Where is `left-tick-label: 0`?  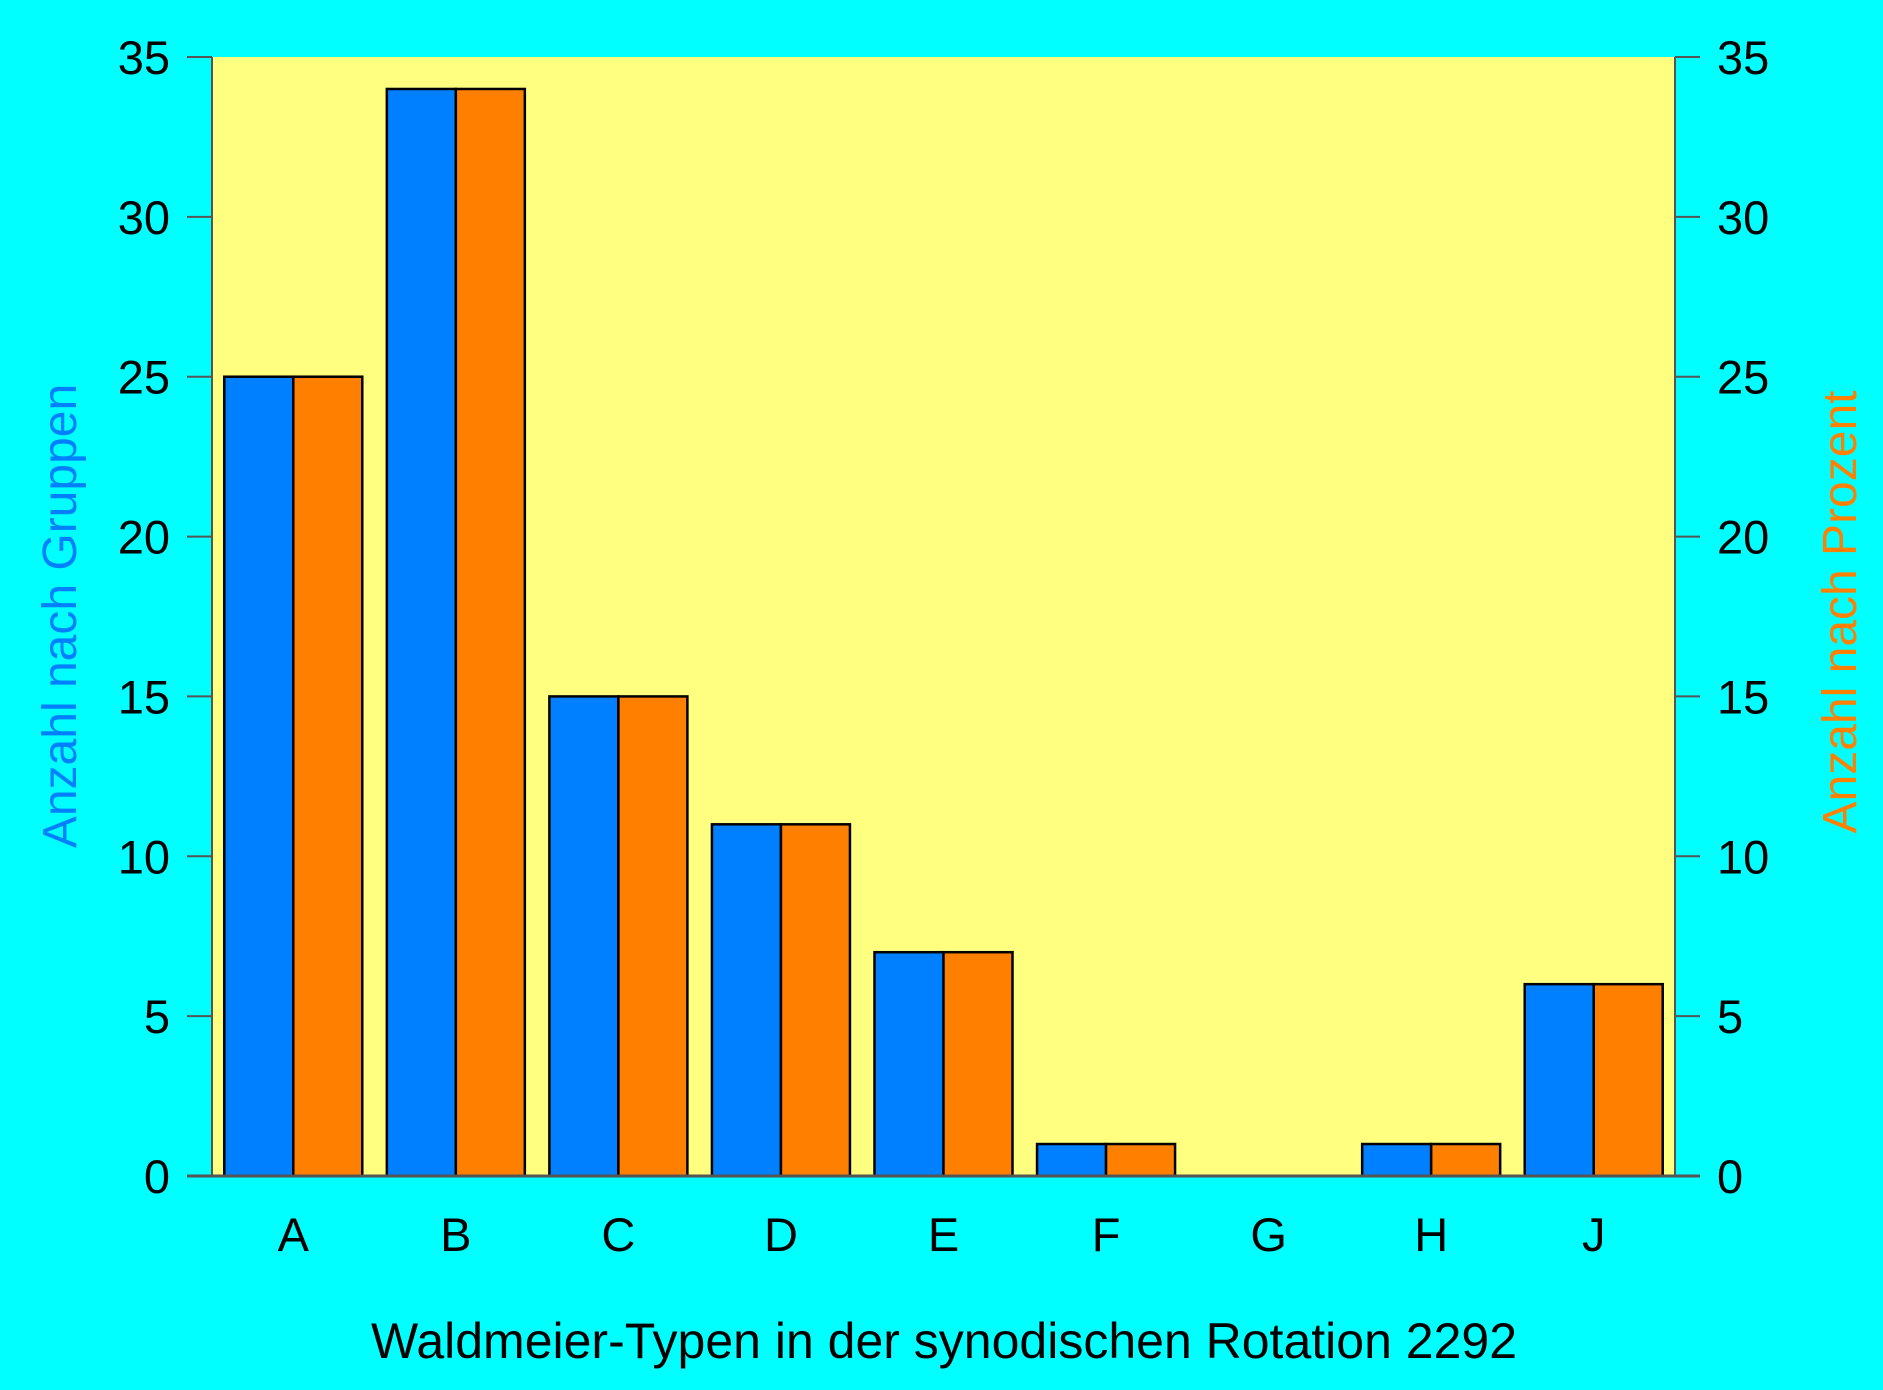
left-tick-label: 0 is located at coordinates (157, 1176).